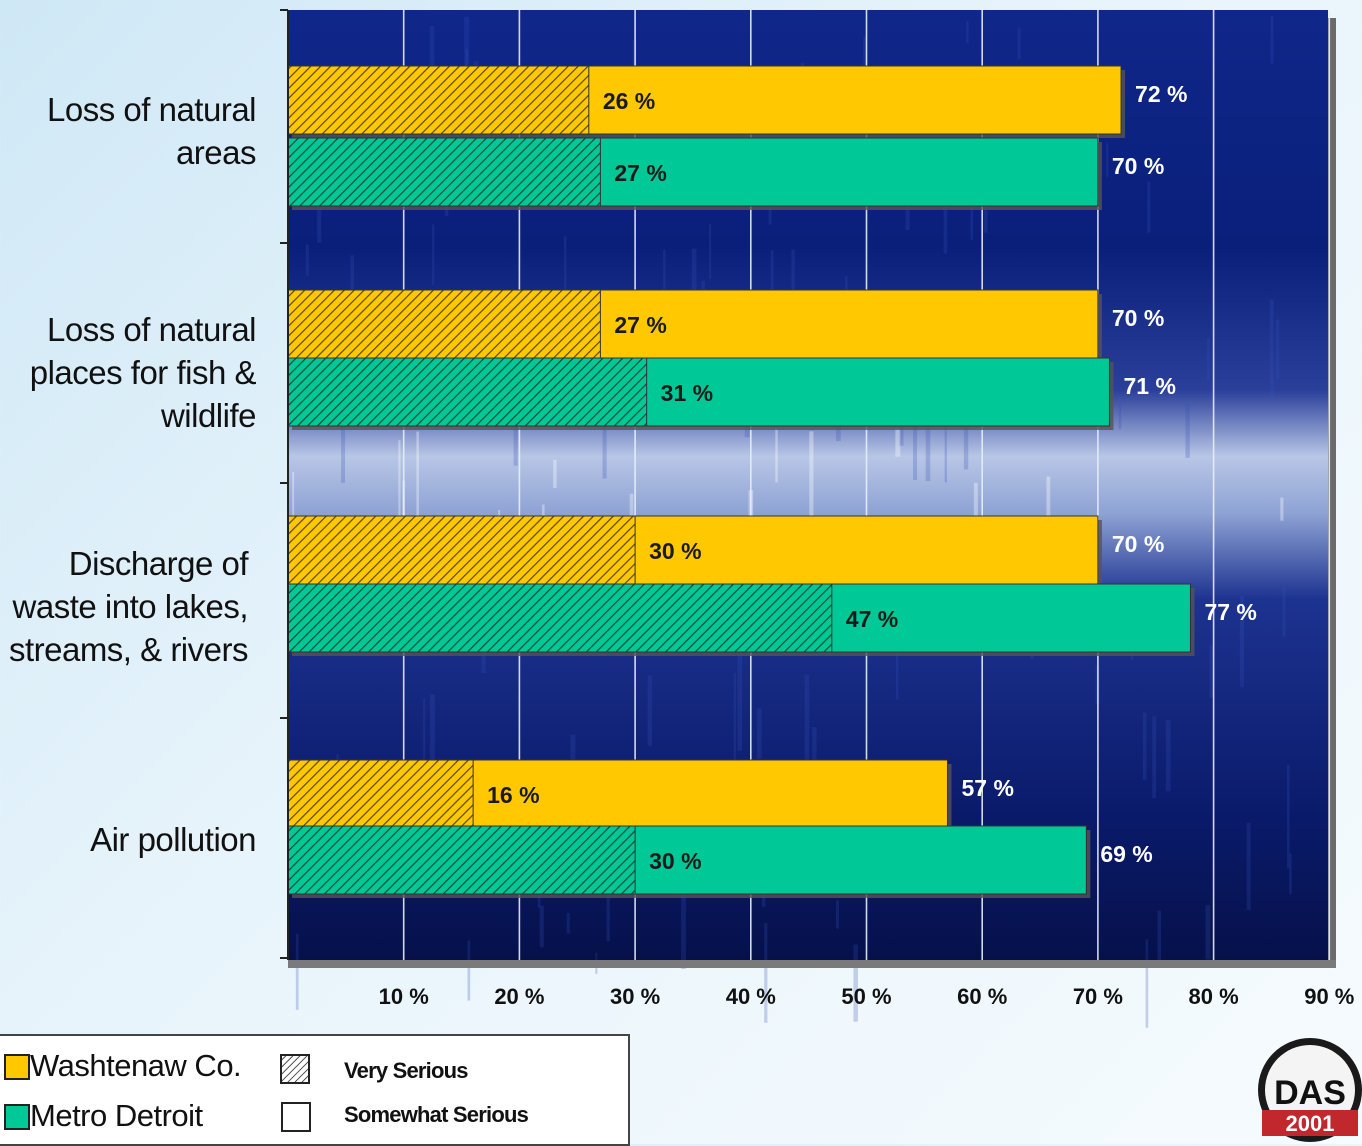  Describe the element at coordinates (1161, 94) in the screenshot. I see `data-label-total: 72 %` at that location.